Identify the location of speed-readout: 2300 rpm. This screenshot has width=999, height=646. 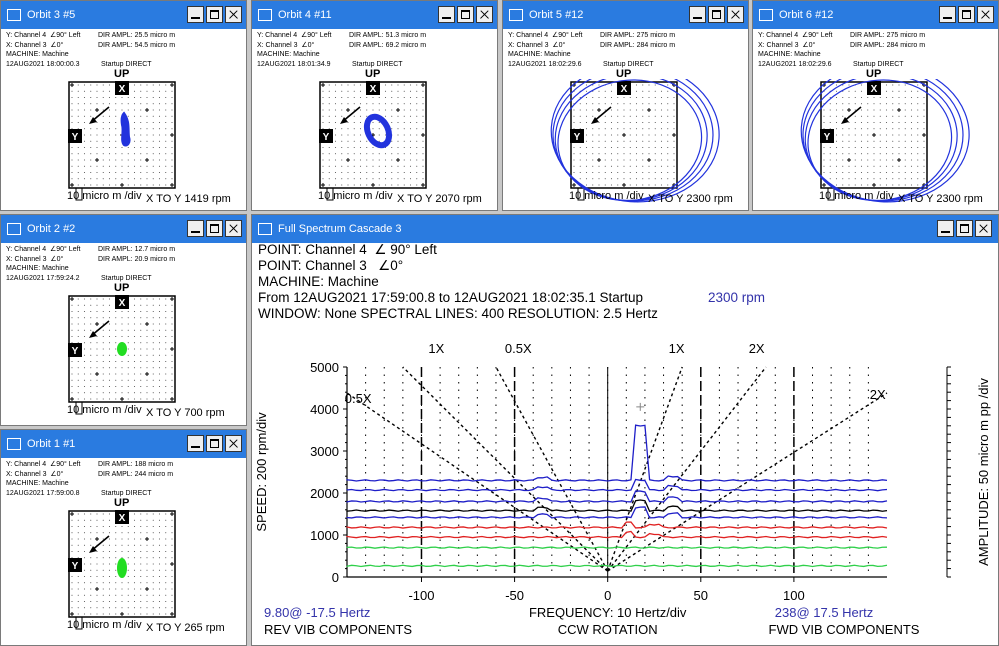
(737, 297).